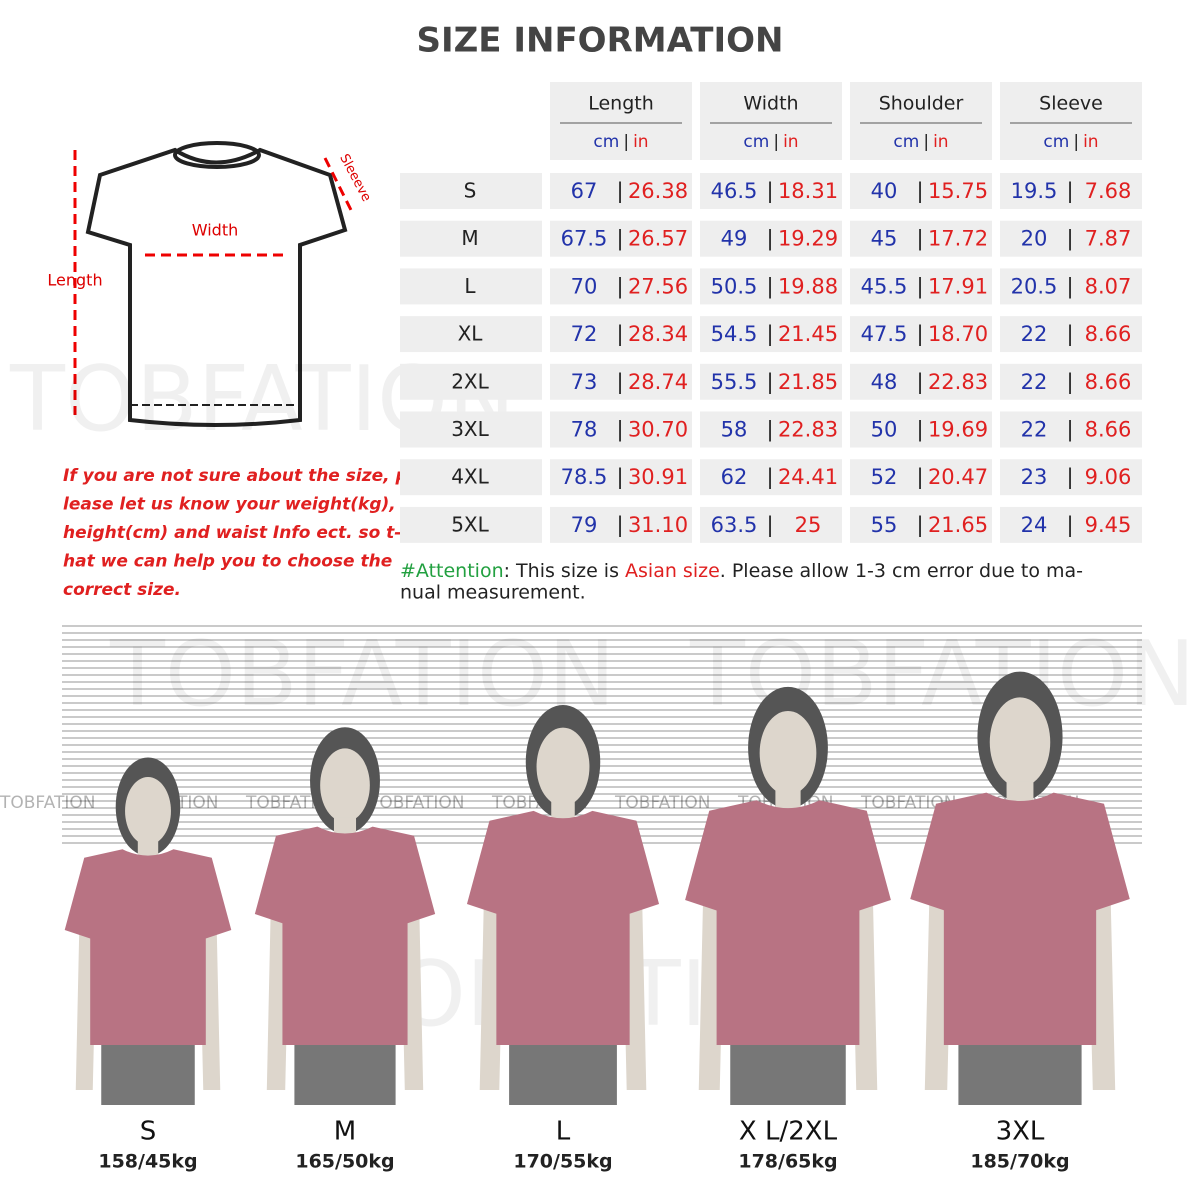 The height and width of the screenshot is (1200, 1200). I want to click on measure-arrows, so click(213, 282).